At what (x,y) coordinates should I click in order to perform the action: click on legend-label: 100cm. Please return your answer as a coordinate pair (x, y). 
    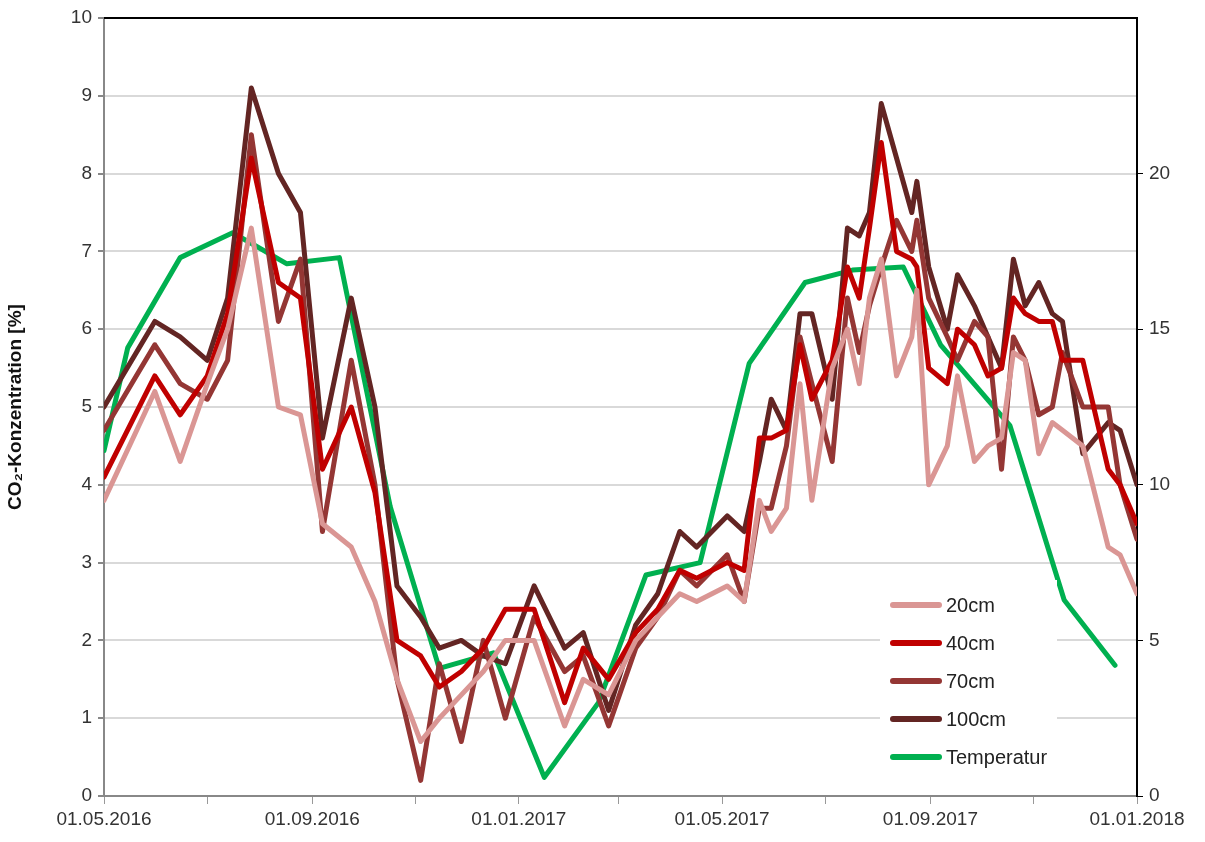
    Looking at the image, I should click on (976, 719).